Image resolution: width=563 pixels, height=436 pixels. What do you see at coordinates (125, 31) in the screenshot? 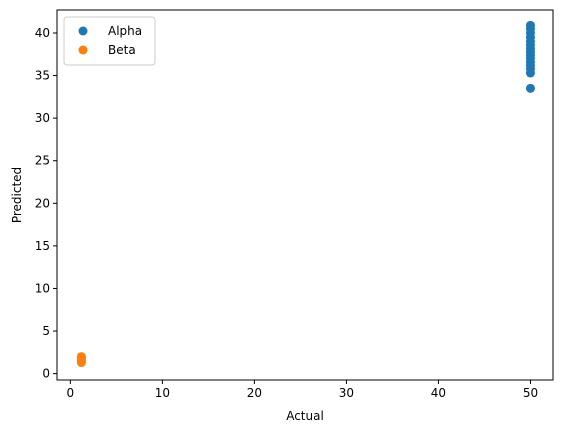
I see `legend-label-alpha: Alpha` at bounding box center [125, 31].